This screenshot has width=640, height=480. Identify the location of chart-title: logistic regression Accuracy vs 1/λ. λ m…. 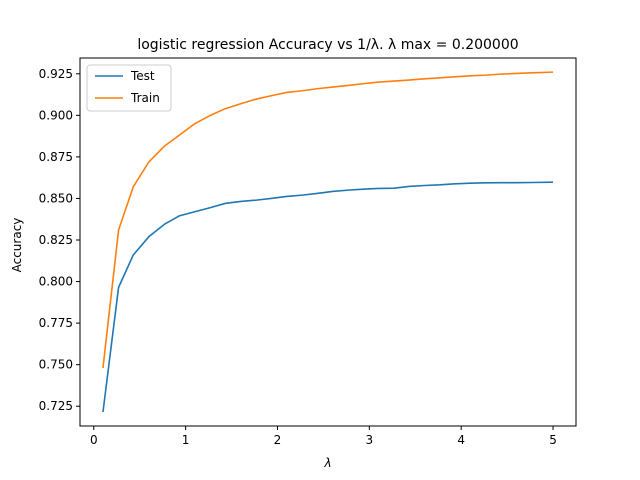
(327, 45).